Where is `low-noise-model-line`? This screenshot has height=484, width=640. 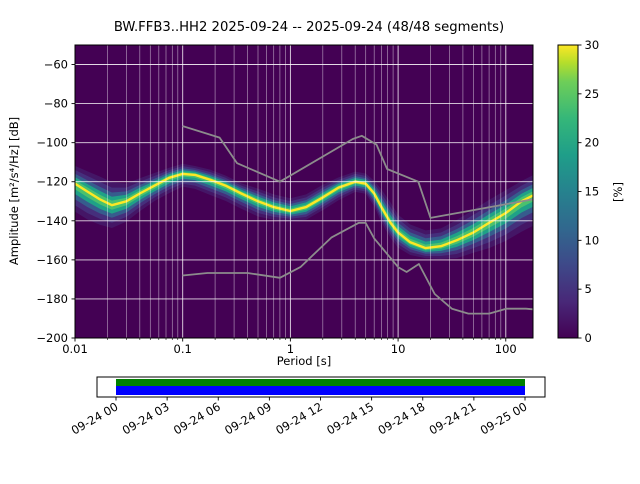 low-noise-model-line is located at coordinates (357, 268).